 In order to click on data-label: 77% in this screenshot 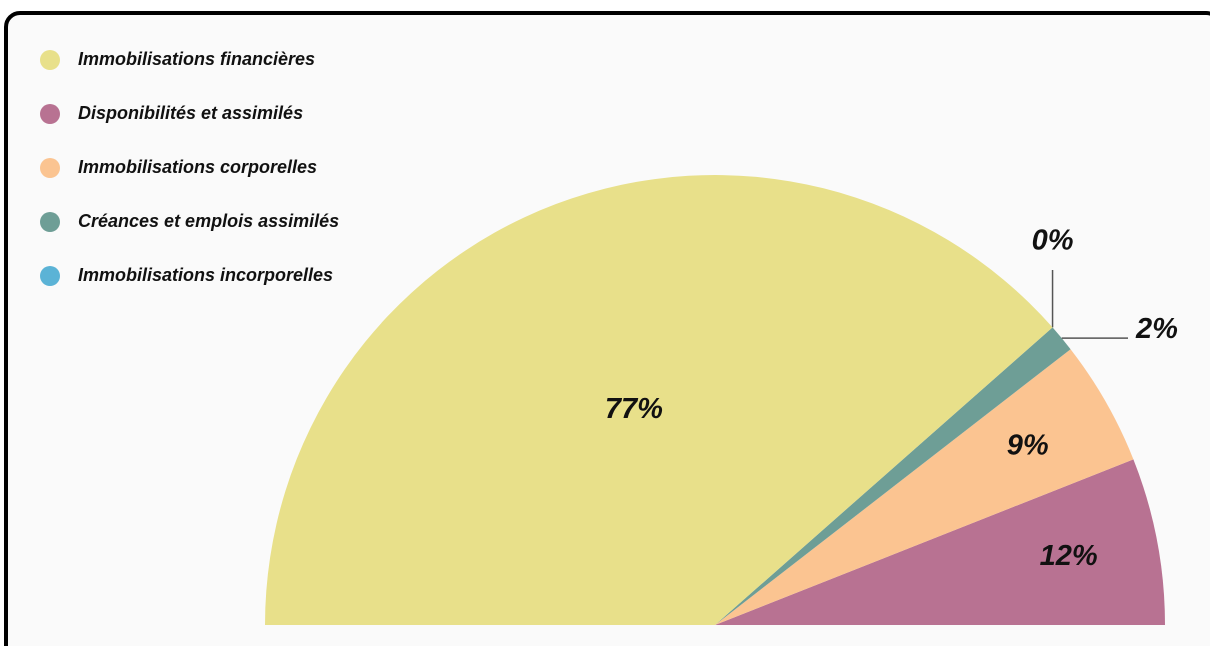, I will do `click(634, 409)`.